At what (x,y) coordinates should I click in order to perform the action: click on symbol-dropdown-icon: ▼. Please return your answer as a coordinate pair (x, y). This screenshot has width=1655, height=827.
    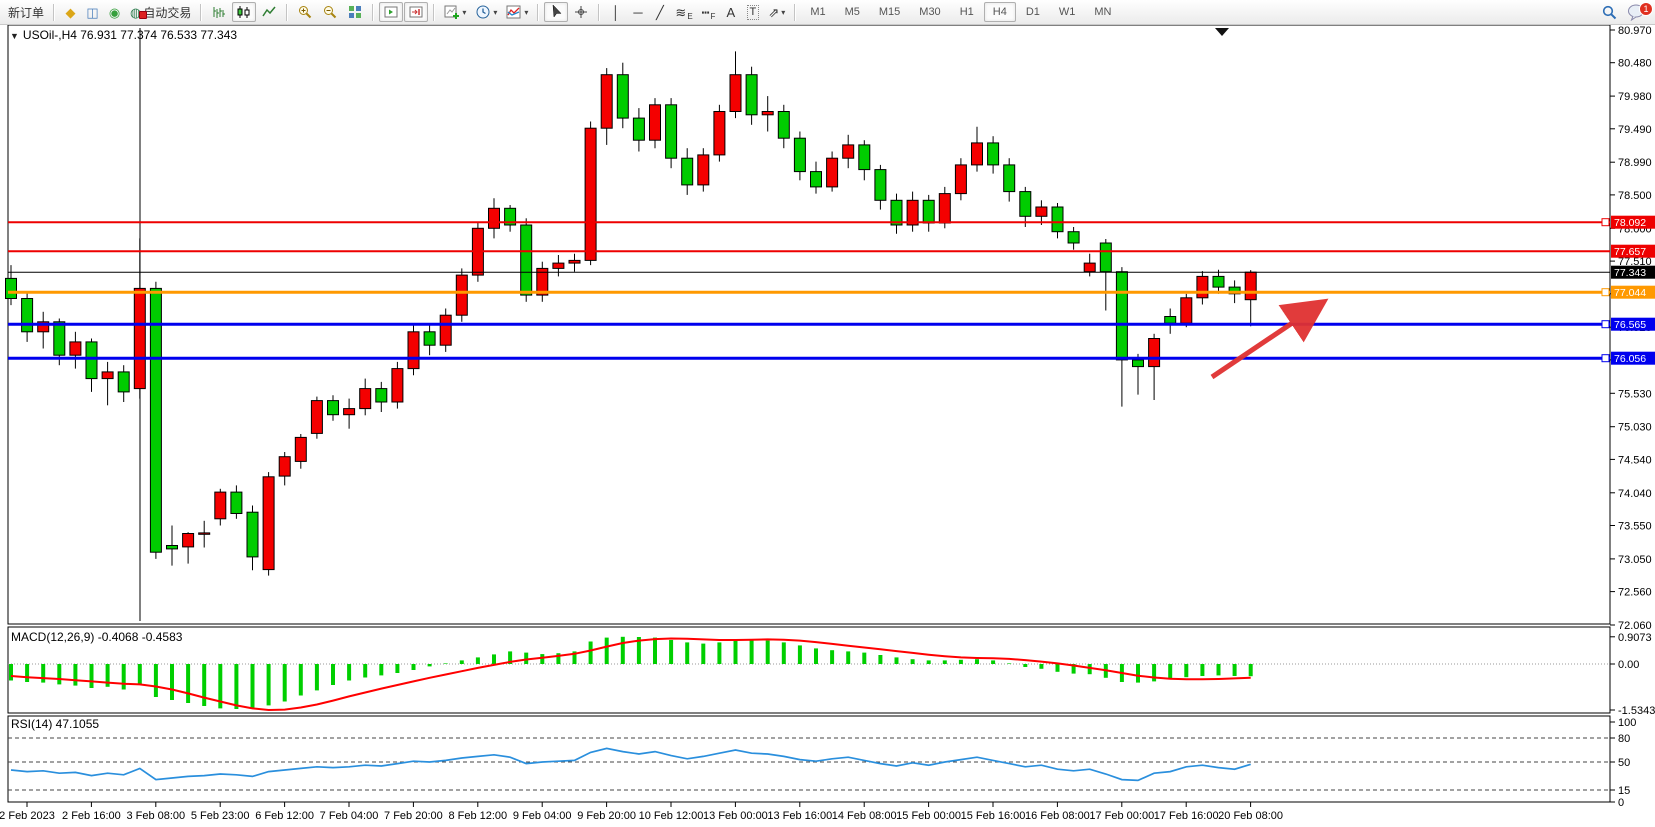
    Looking at the image, I should click on (14, 36).